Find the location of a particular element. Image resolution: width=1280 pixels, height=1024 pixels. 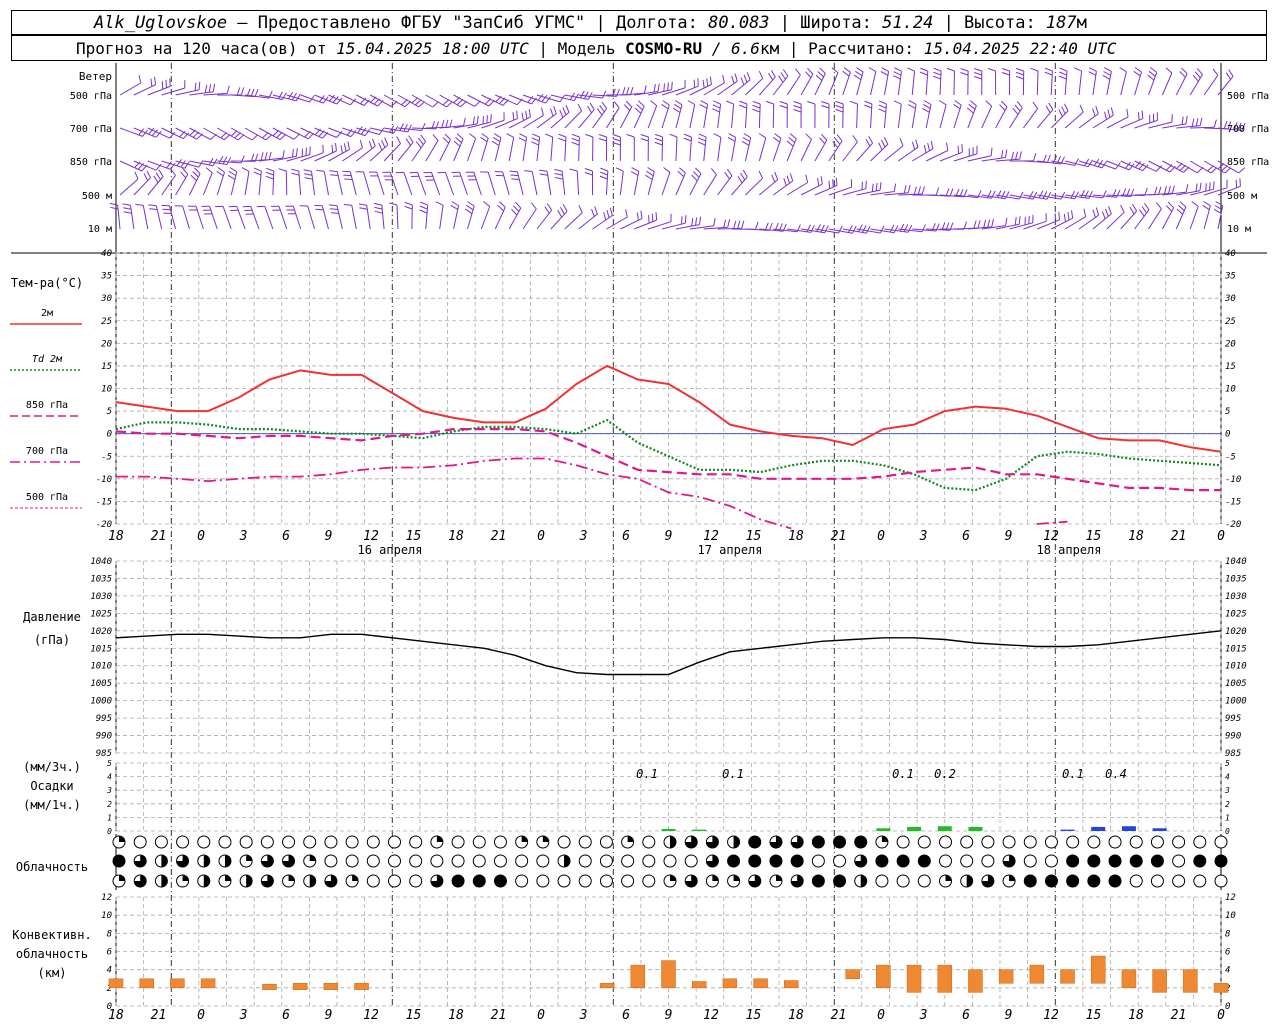

precip-annotation: 0.1 is located at coordinates (647, 774).